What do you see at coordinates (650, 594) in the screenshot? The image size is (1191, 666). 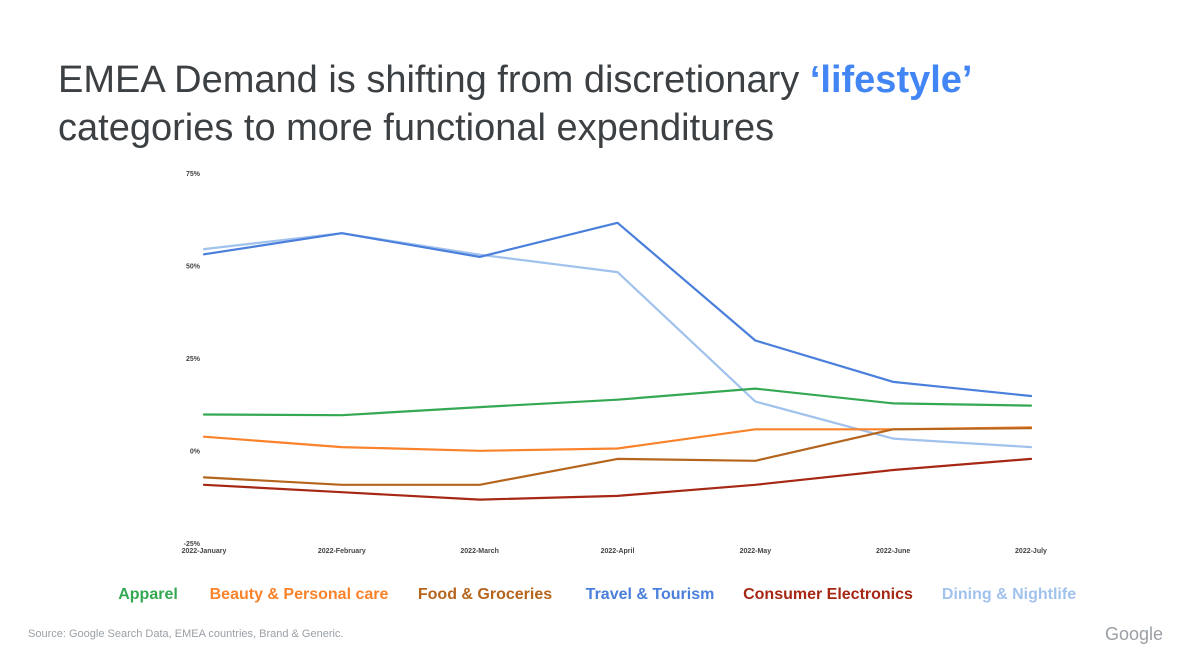 I see `legend-item-travel-tourism: Travel & Tourism` at bounding box center [650, 594].